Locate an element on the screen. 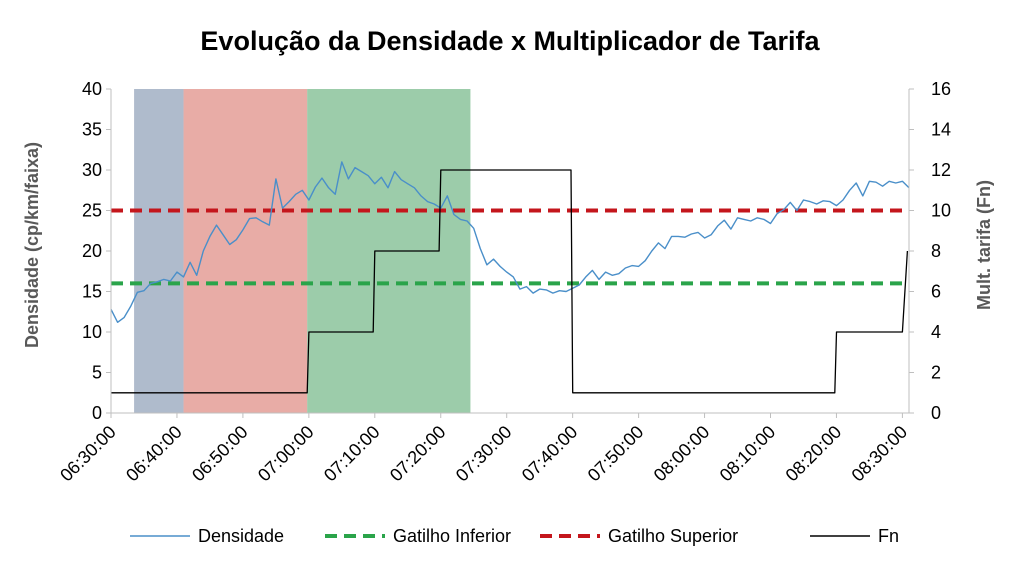  x-tick-label: 08:10:00 is located at coordinates (748, 454).